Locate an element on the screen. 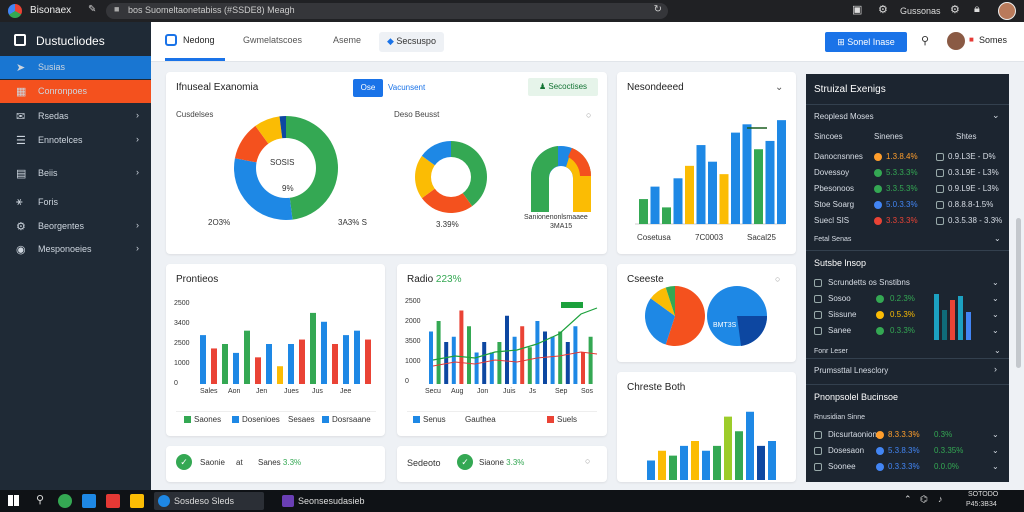  app-logo-icon is located at coordinates (20, 40).